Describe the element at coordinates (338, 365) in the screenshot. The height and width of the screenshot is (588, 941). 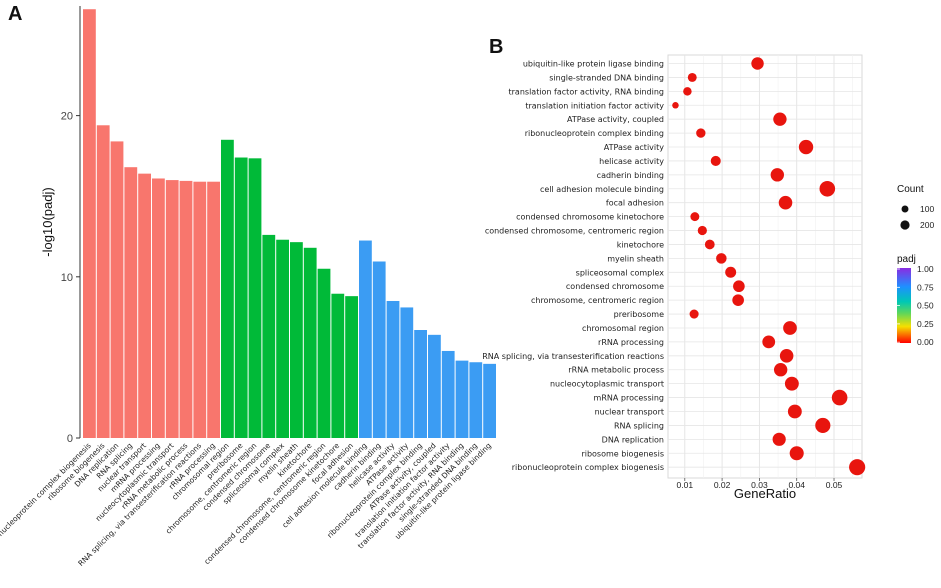
I see `bar-condensed-chromosome-kinetochore` at that location.